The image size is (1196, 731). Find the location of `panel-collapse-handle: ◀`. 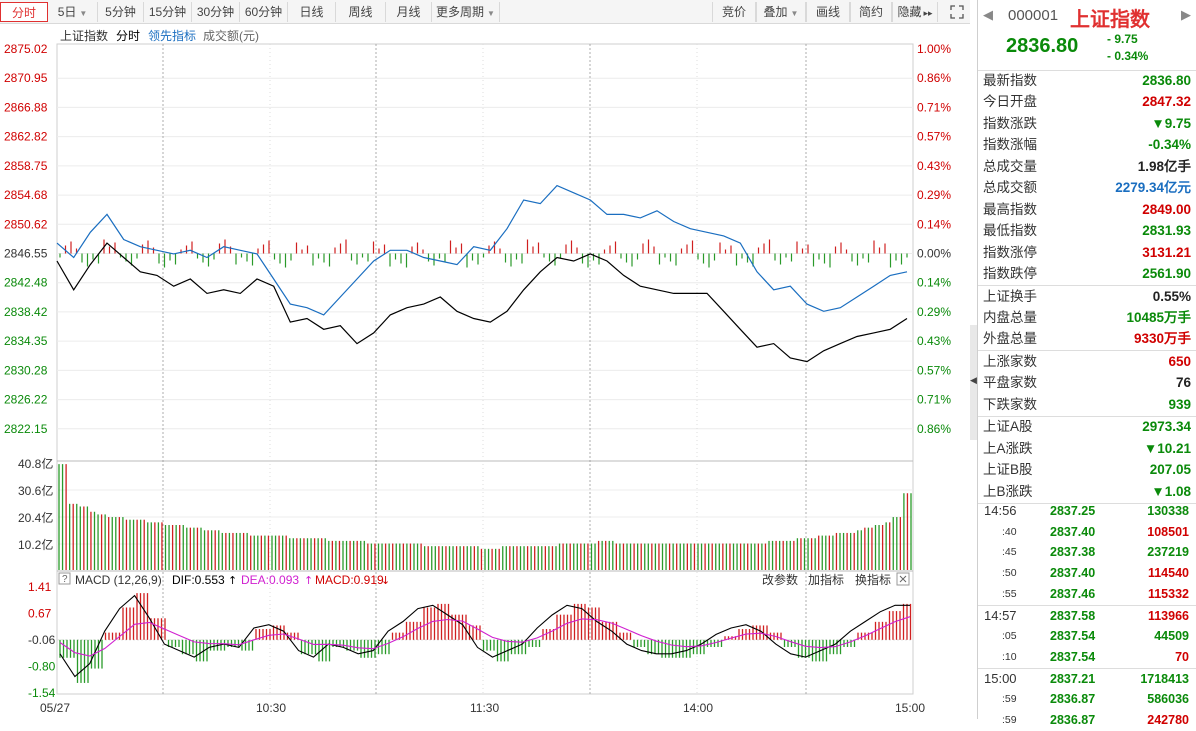

panel-collapse-handle: ◀ is located at coordinates (973, 382).